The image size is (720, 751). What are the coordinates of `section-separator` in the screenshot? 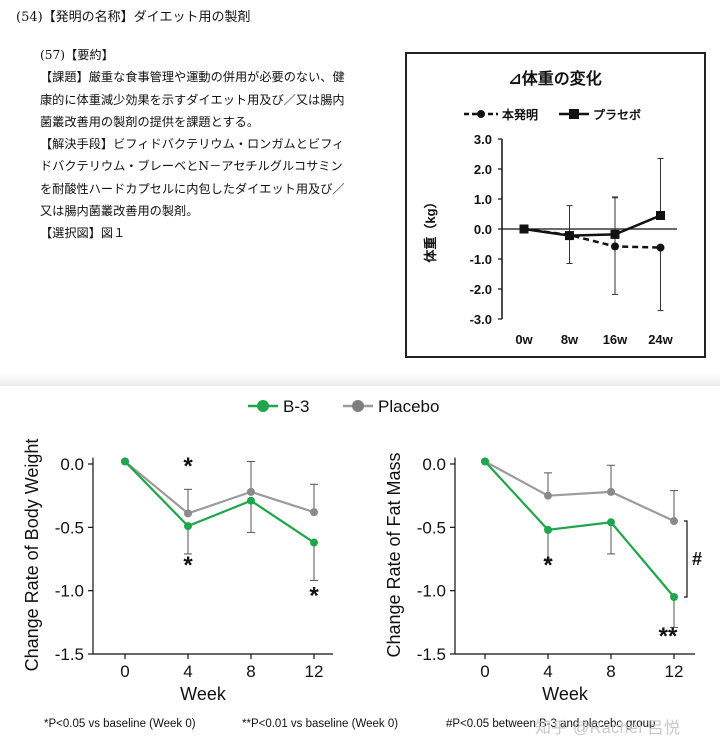 It's located at (360, 379).